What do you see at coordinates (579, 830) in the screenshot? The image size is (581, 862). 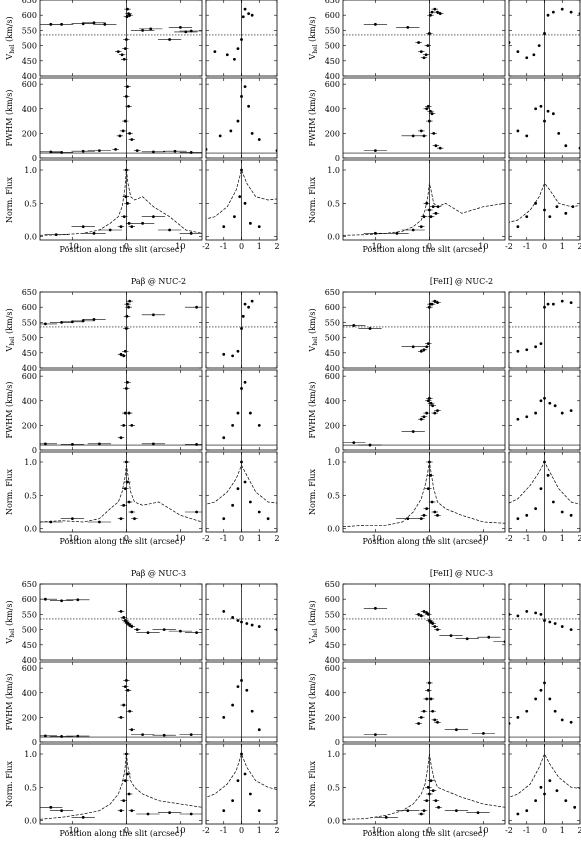 I see `x-tick-label: 2` at bounding box center [579, 830].